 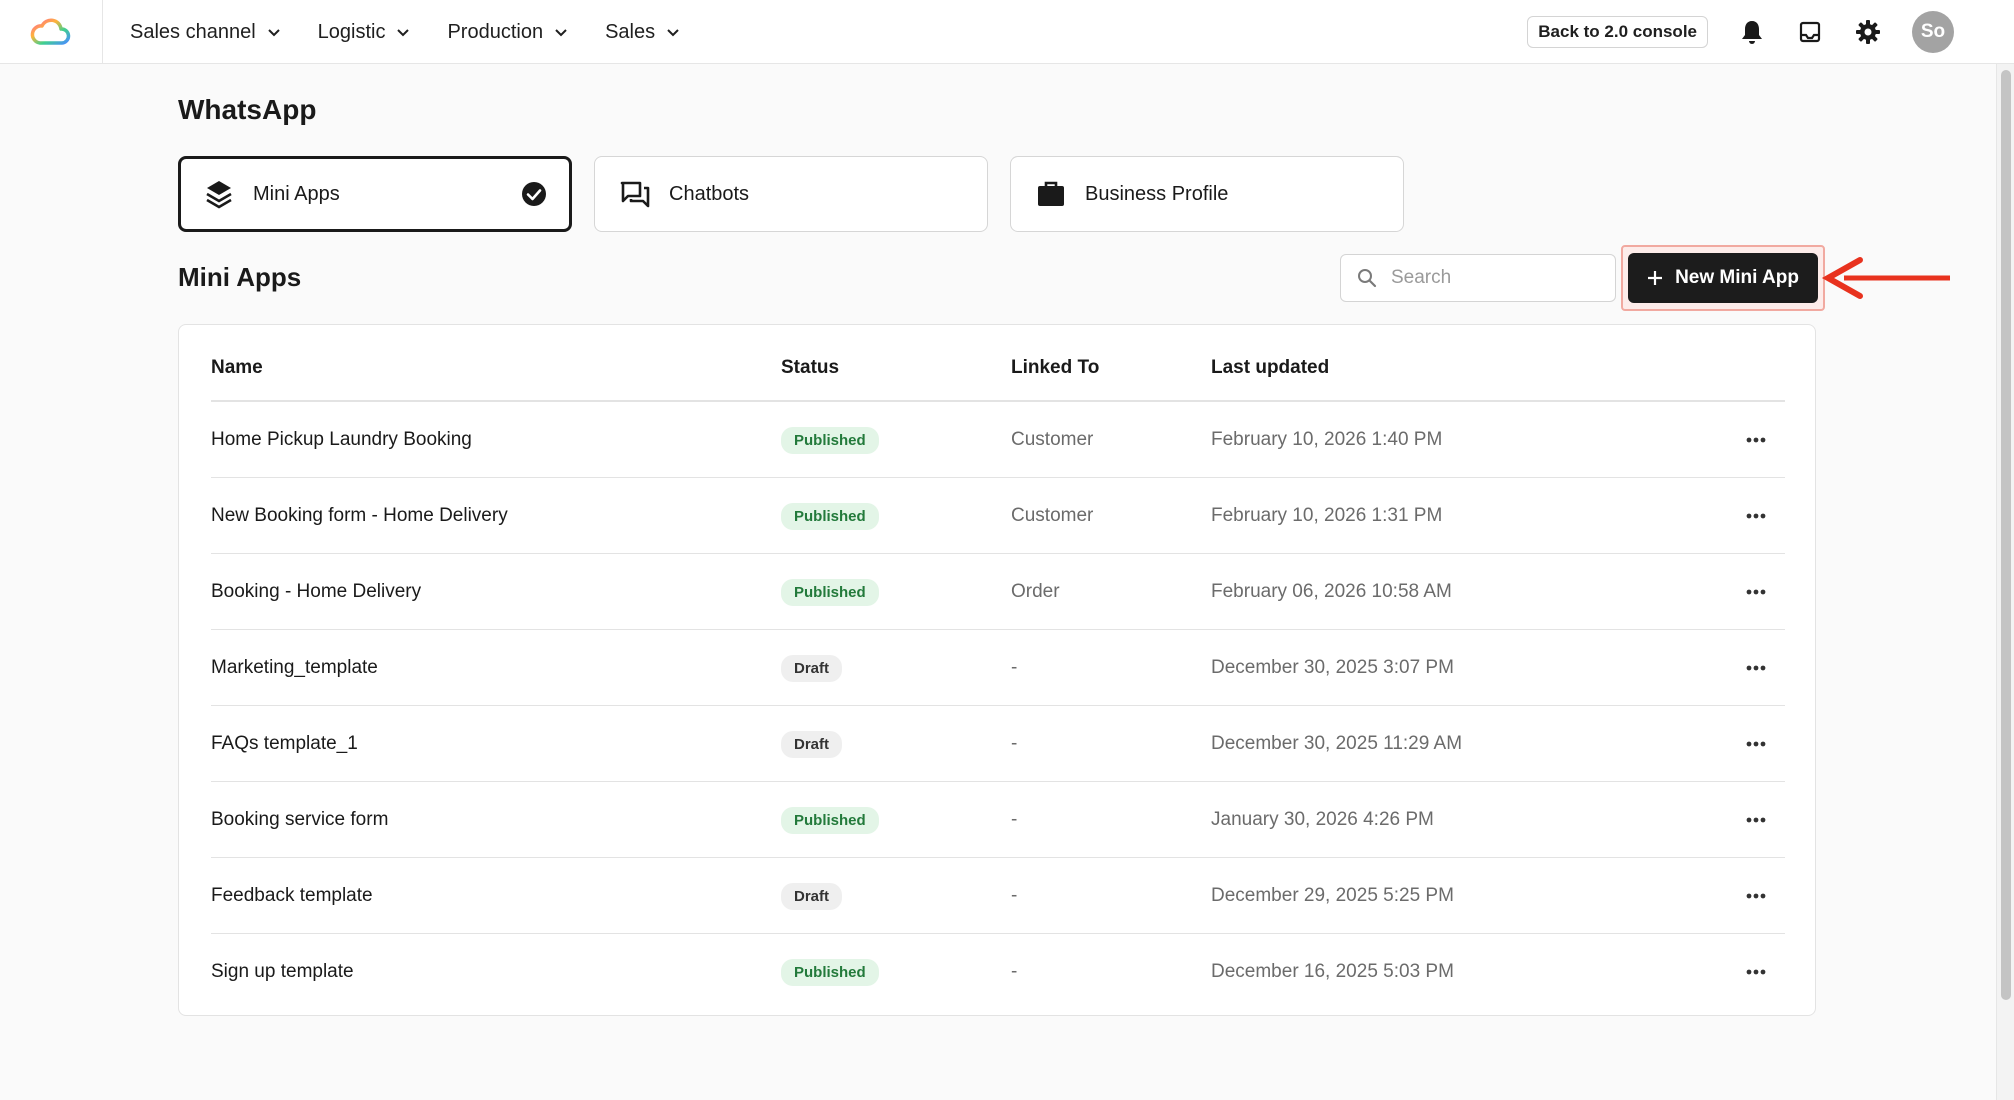 What do you see at coordinates (300, 819) in the screenshot?
I see `row-name: Booking service form` at bounding box center [300, 819].